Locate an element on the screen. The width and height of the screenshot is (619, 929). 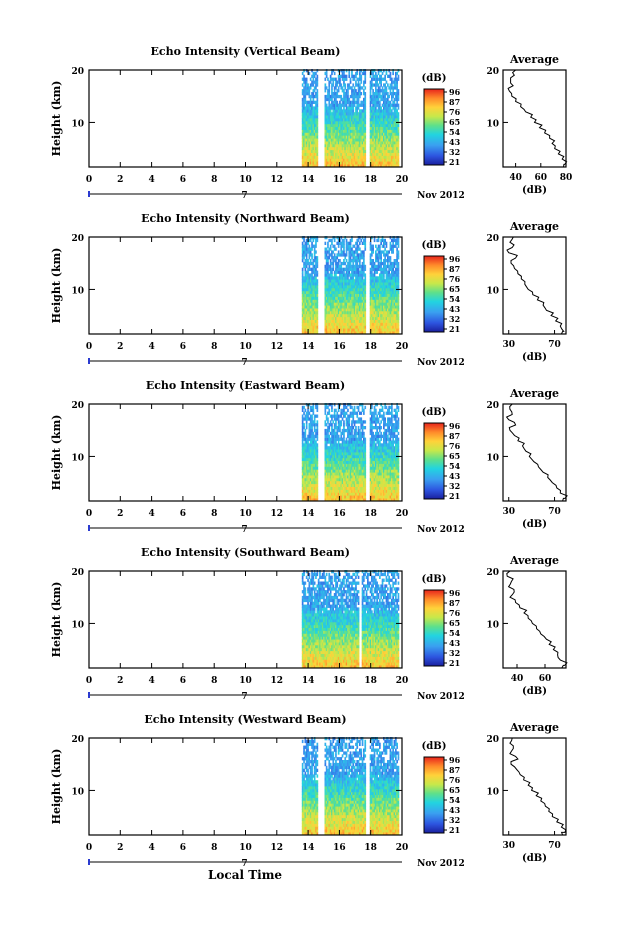
date-label: Nov 2012 is located at coordinates (441, 196).